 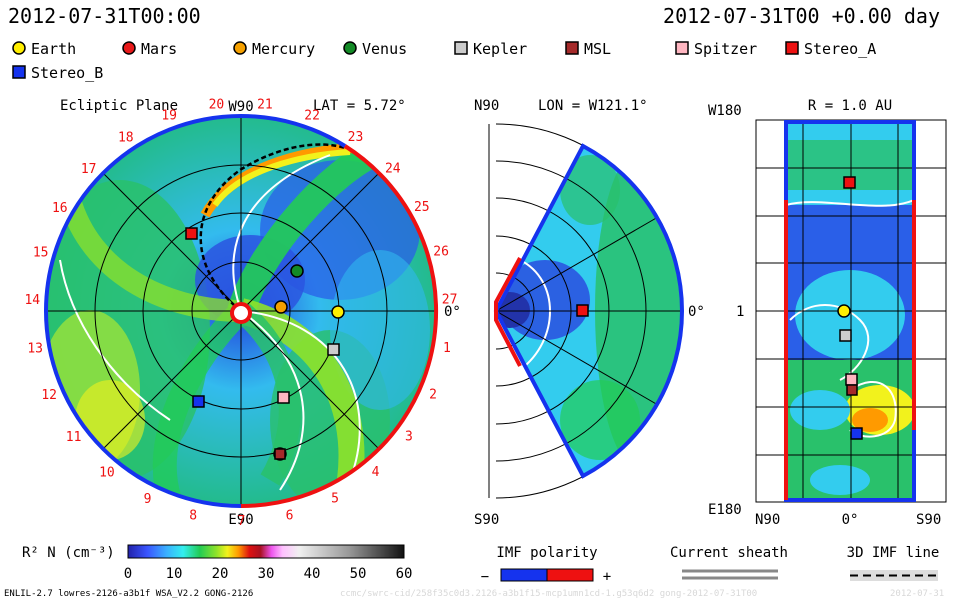 I want to click on kepler-radial-icon, so click(x=845, y=335).